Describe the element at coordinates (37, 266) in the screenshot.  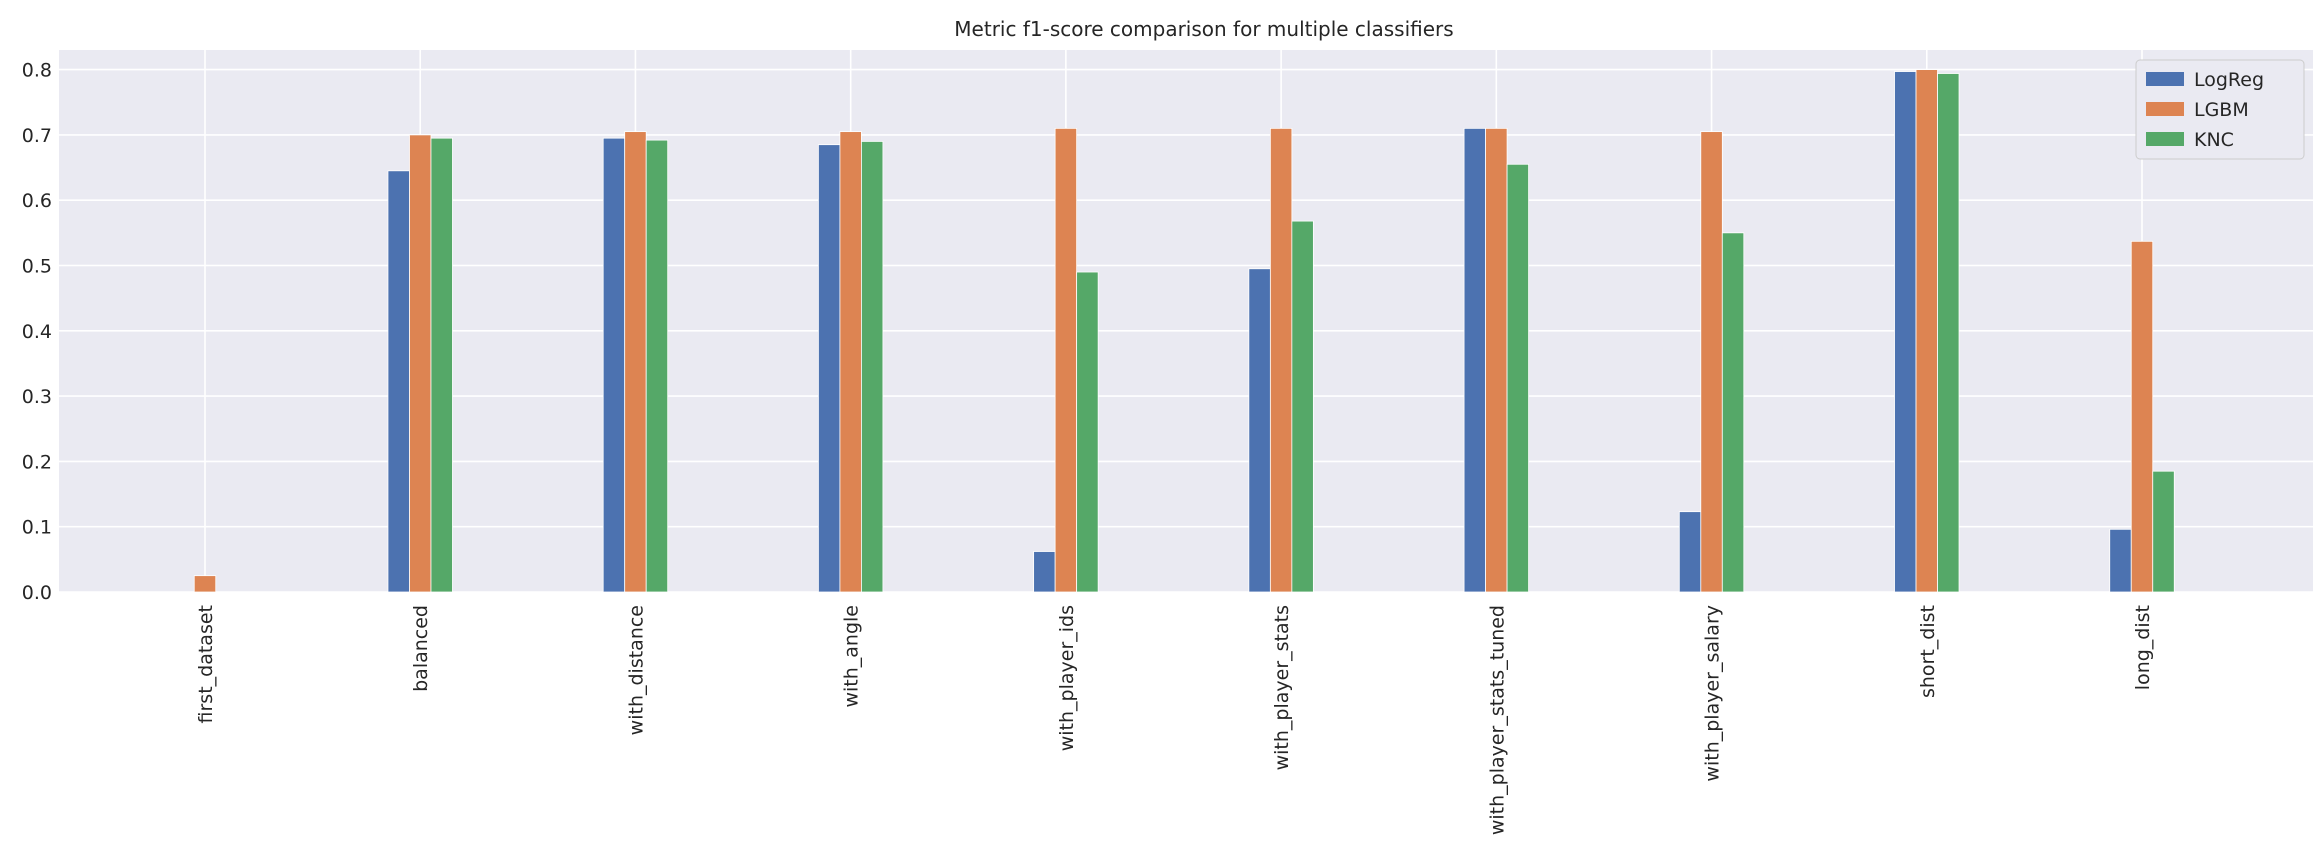
I see `y-tick-label: 0.5` at that location.